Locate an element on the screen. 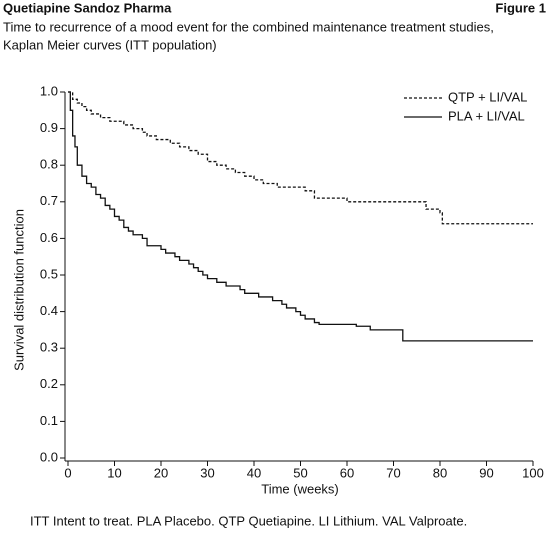 This screenshot has width=549, height=533. y-tick-label: 0.7 is located at coordinates (49, 200).